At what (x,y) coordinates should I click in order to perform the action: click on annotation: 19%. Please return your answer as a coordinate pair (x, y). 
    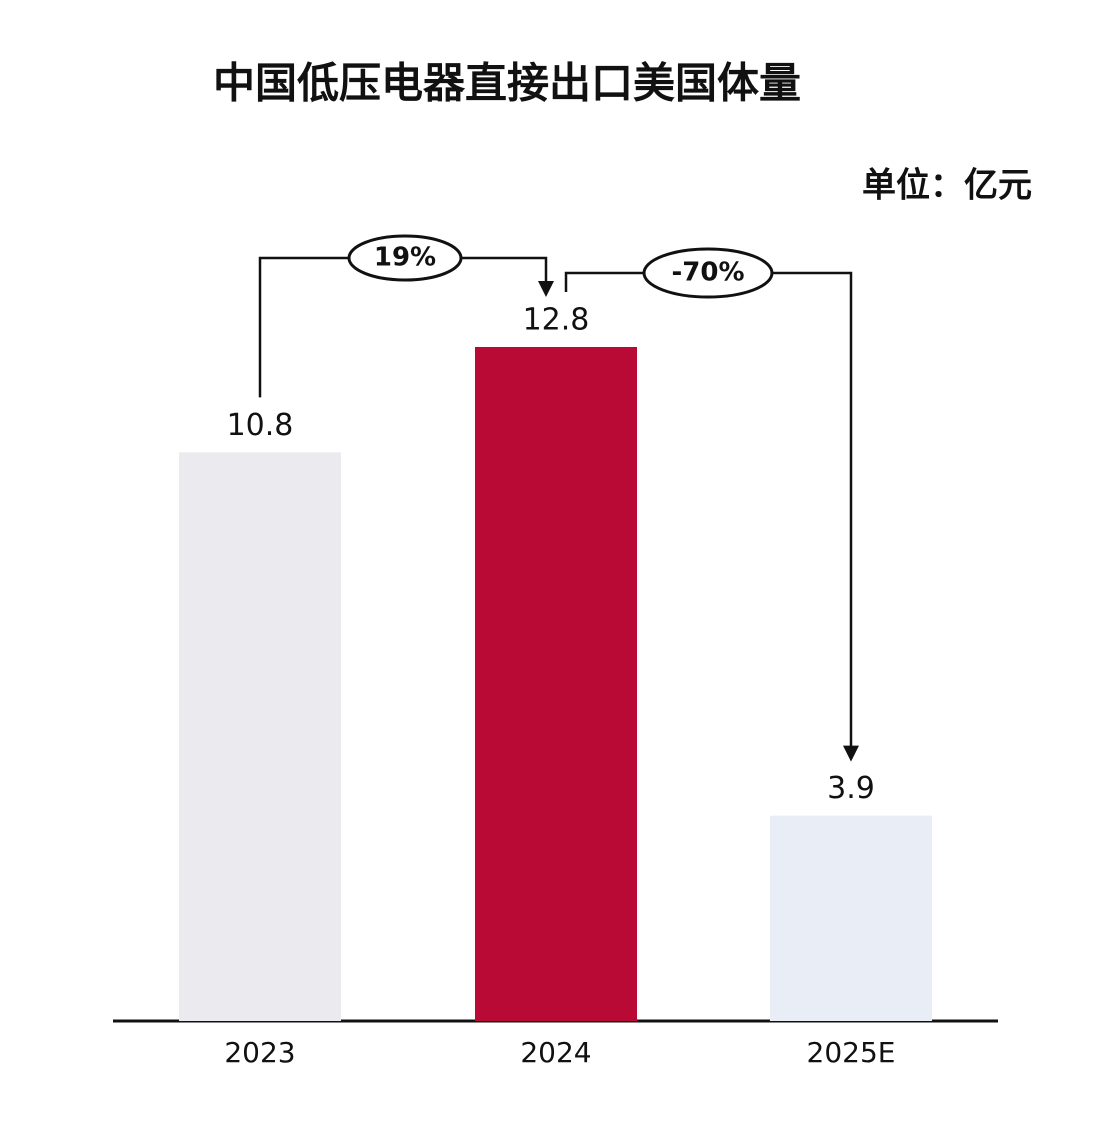
    Looking at the image, I should click on (405, 258).